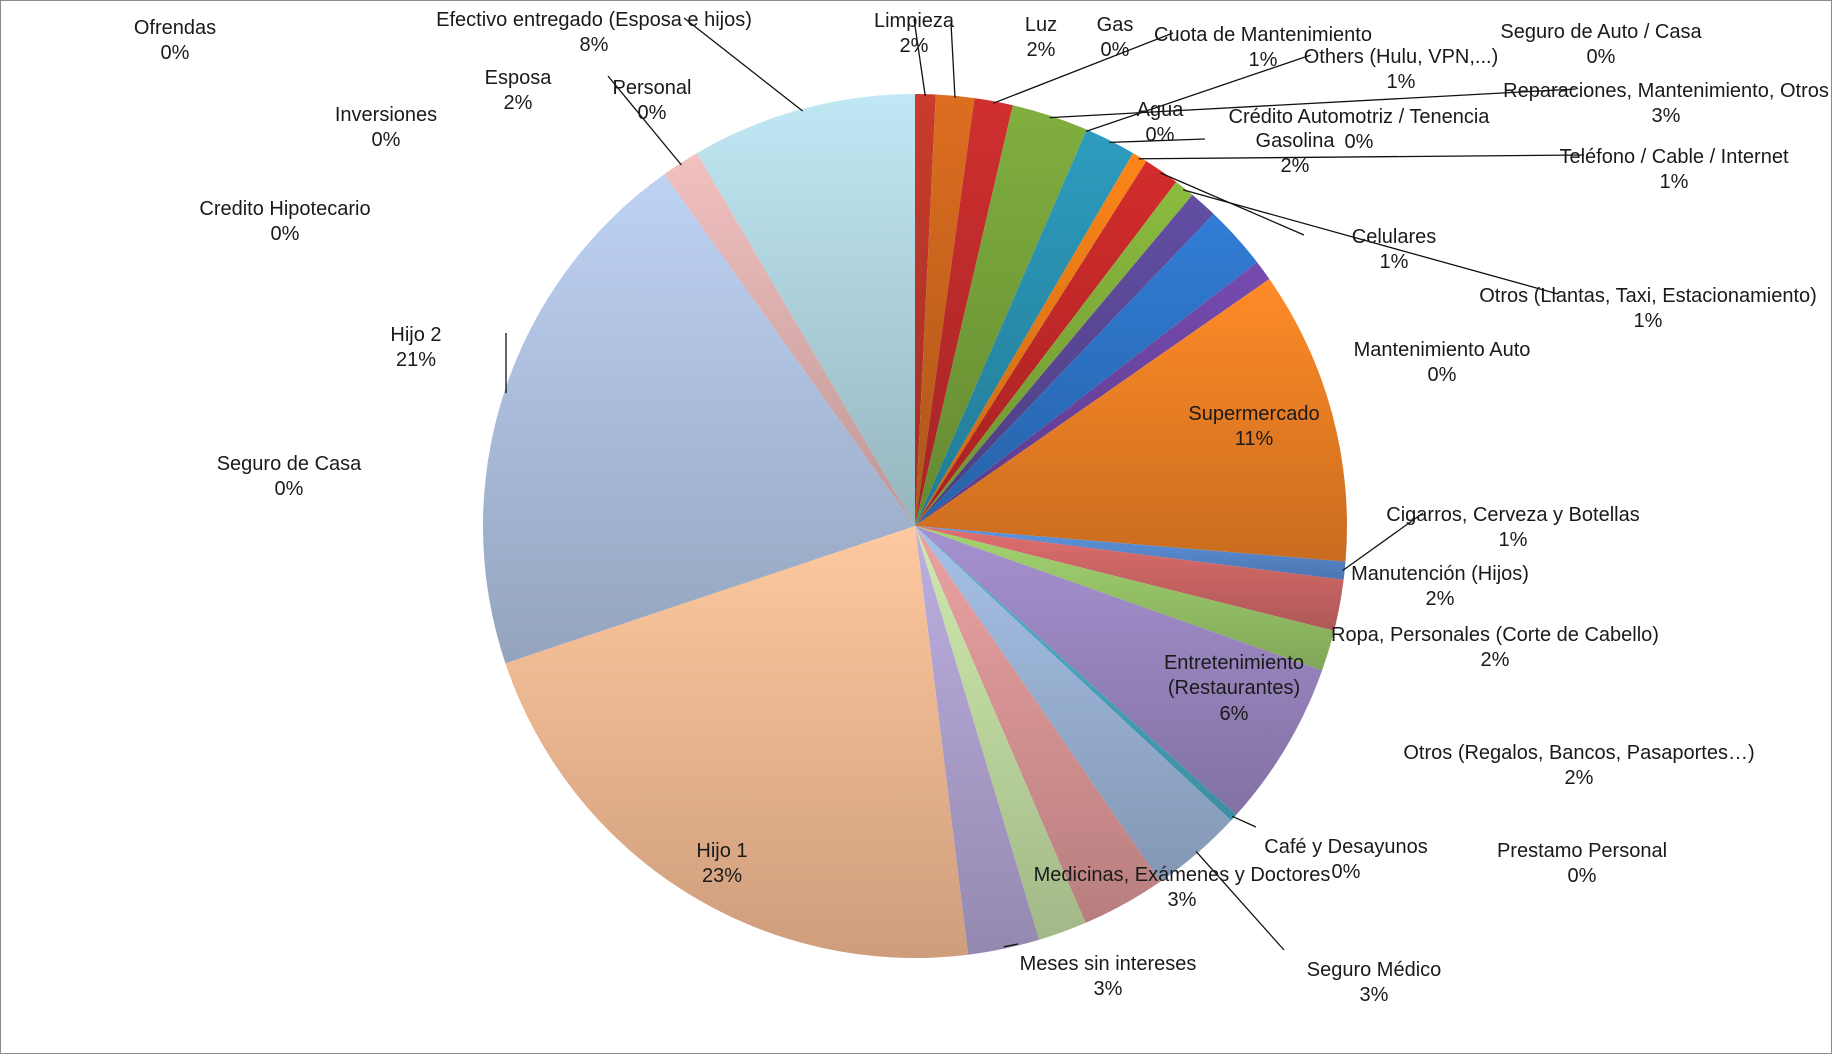 The image size is (1832, 1054). I want to click on label-cuota-de-mantenimiento-3-pct: 1%, so click(1263, 60).